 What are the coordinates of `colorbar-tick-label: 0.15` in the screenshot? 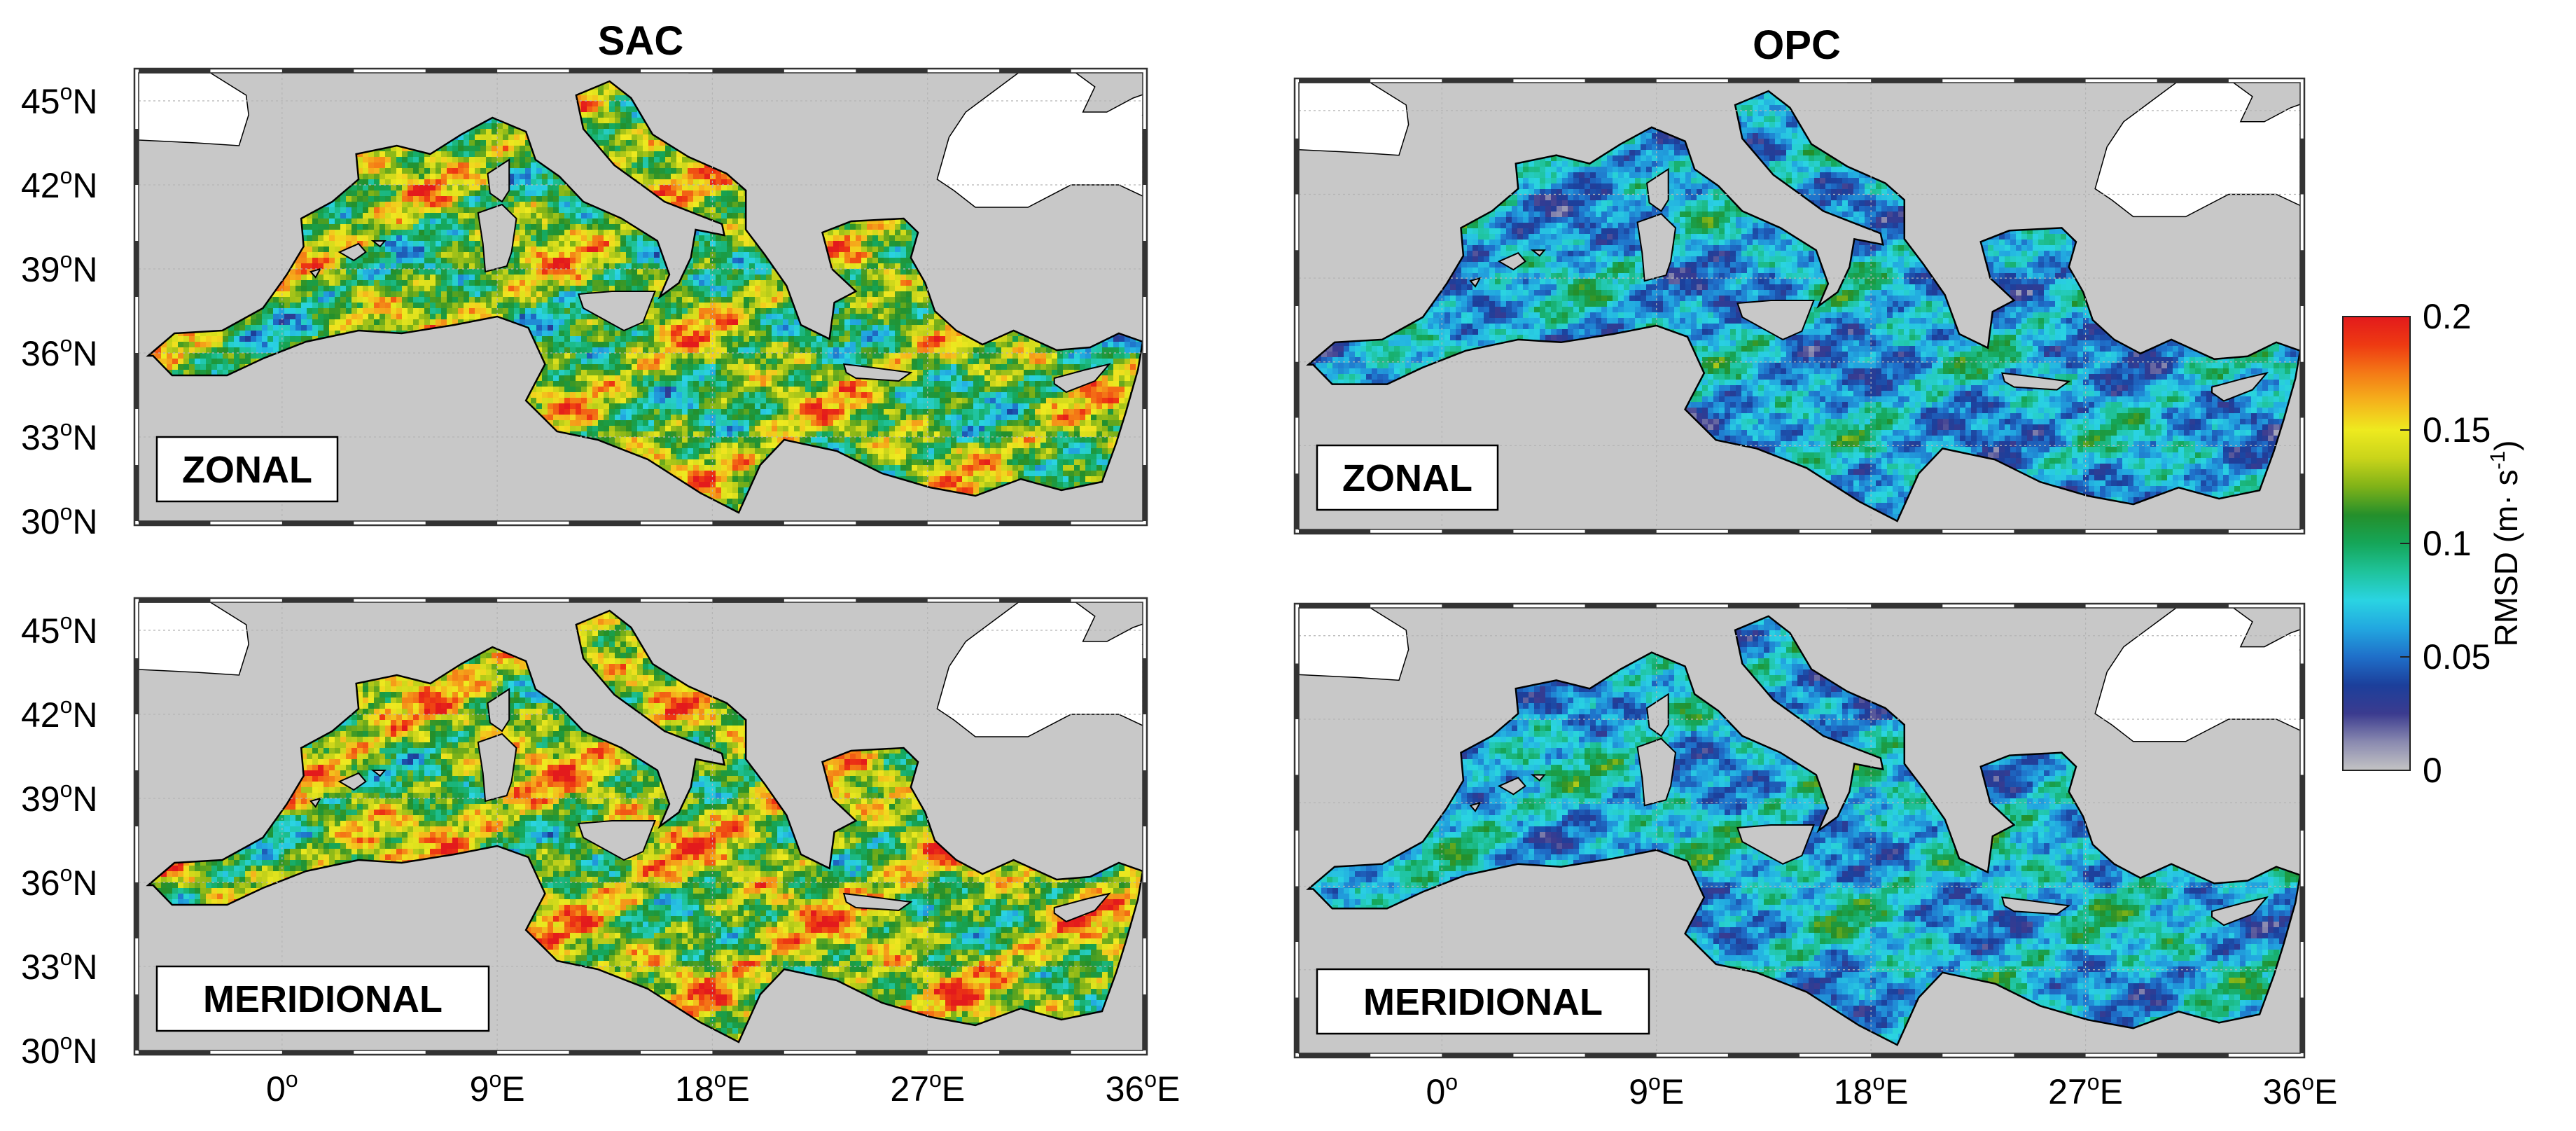 It's located at (2457, 430).